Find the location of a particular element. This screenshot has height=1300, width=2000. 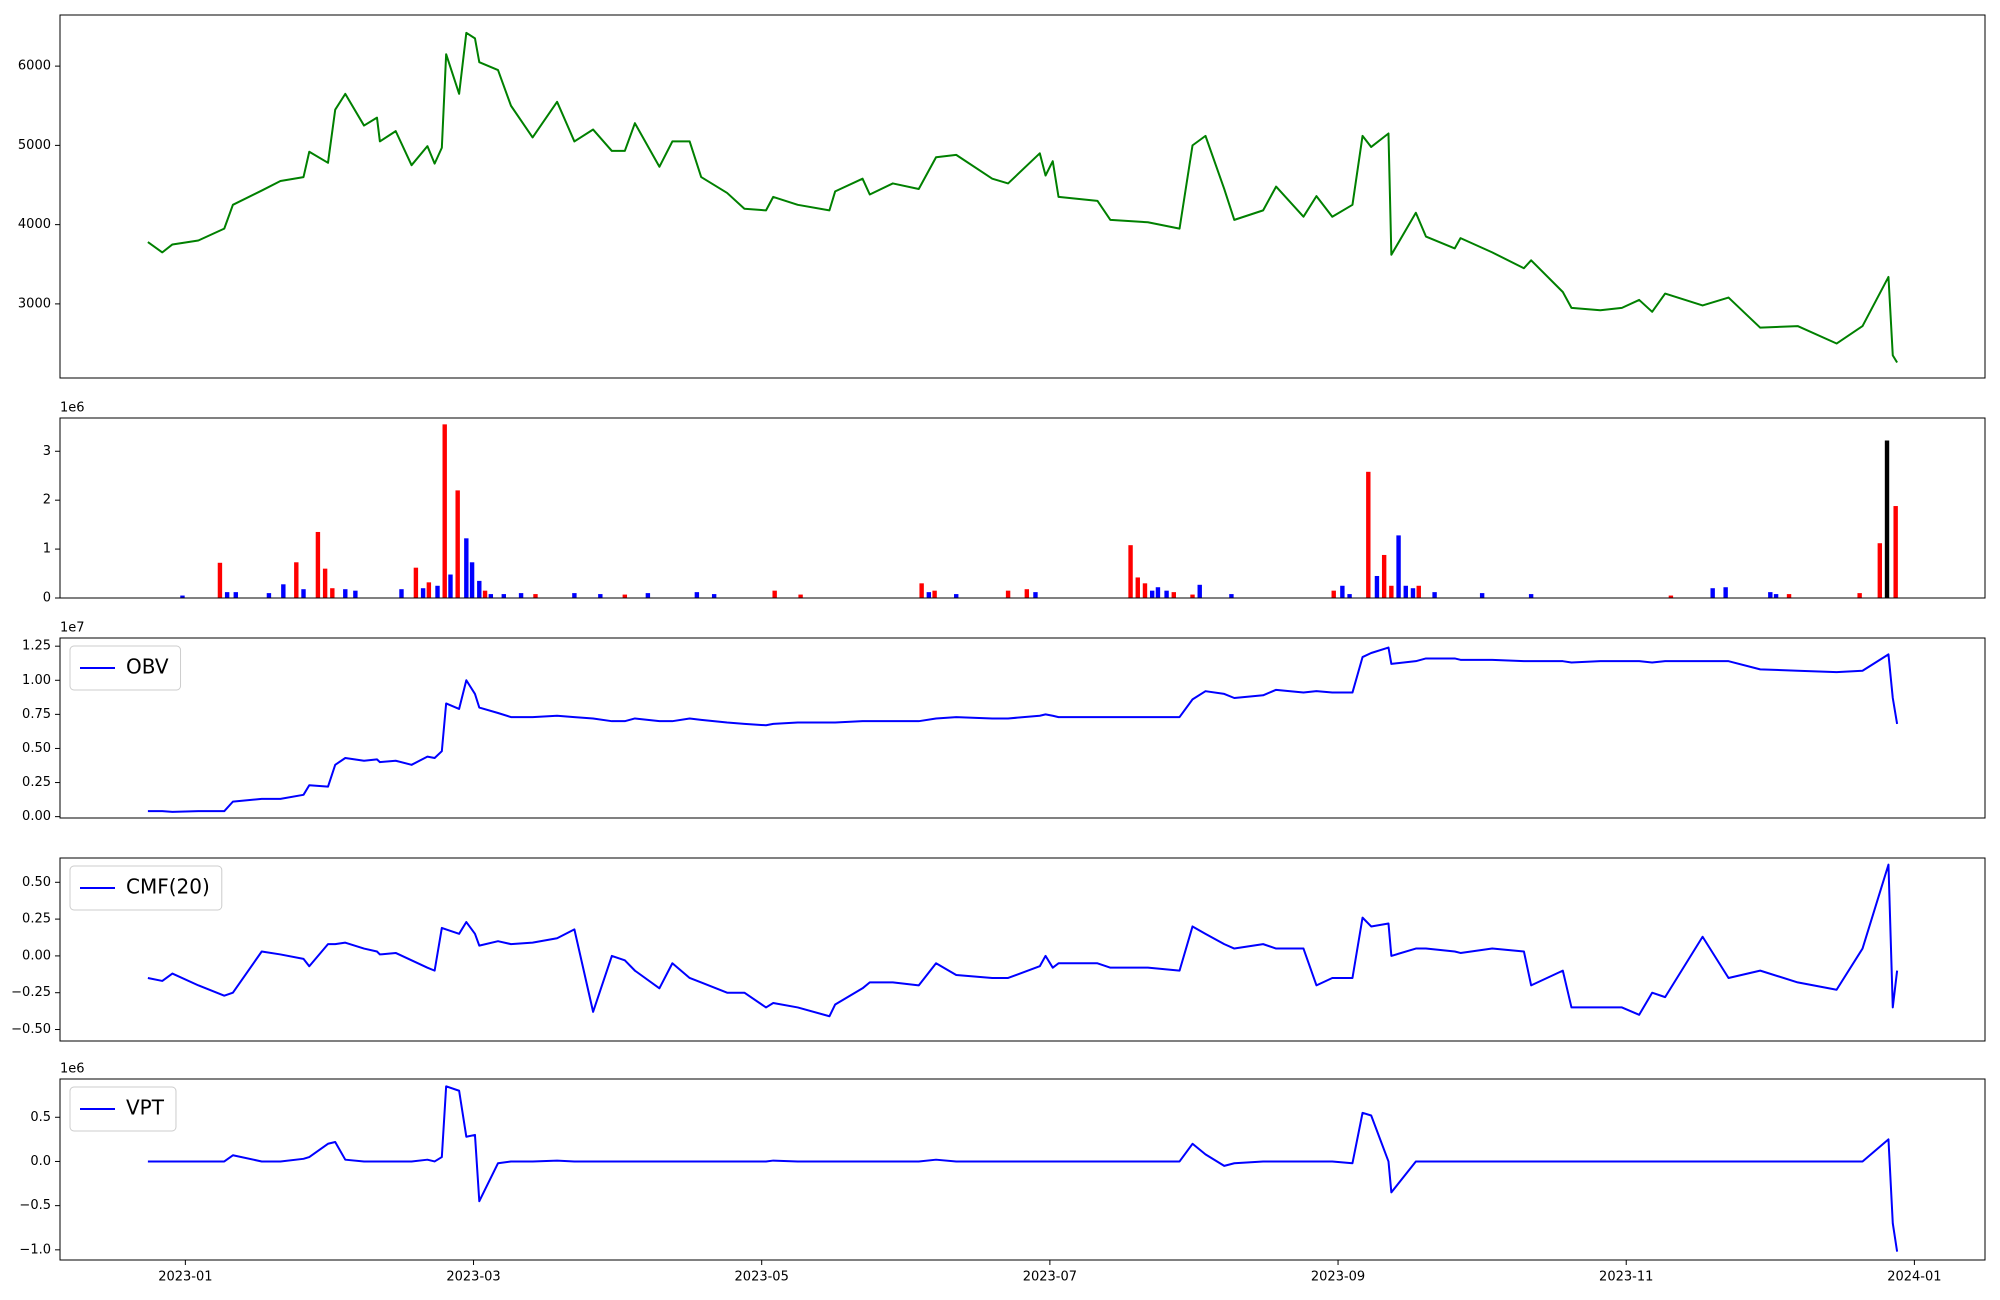

y-tick-label: 0 is located at coordinates (47, 598).